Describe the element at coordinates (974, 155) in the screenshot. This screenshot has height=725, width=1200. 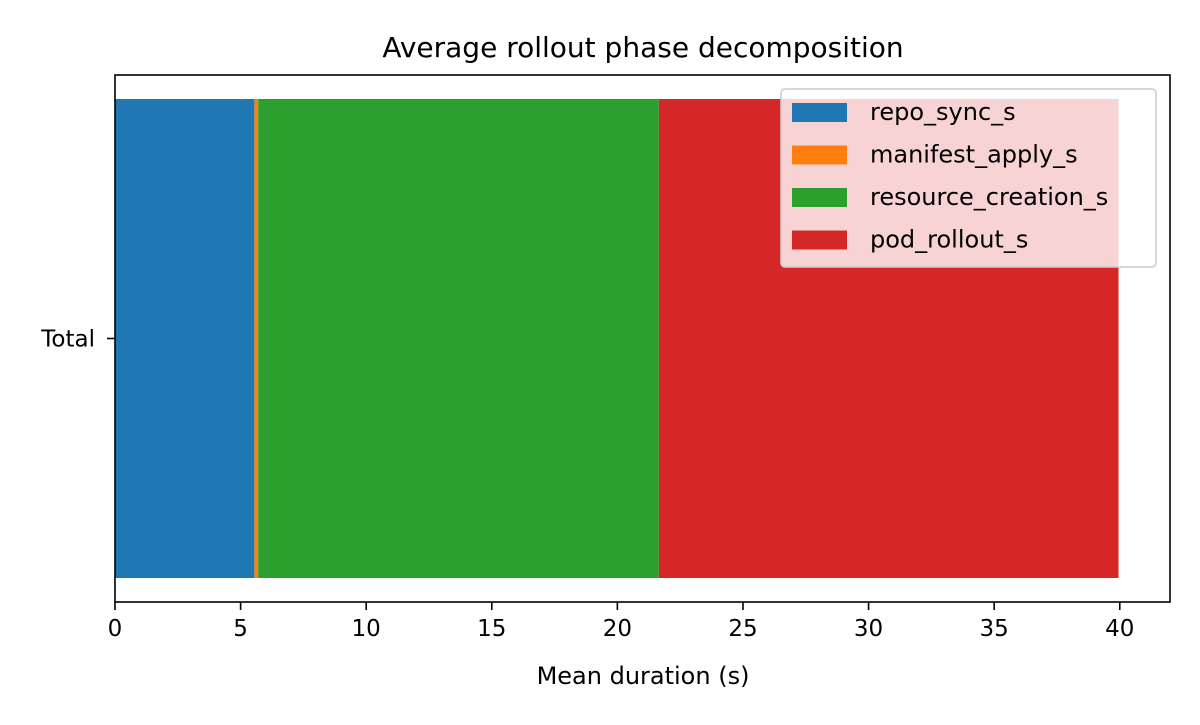
I see `legend-label-manifest-apply-s: manifest_apply_s` at that location.